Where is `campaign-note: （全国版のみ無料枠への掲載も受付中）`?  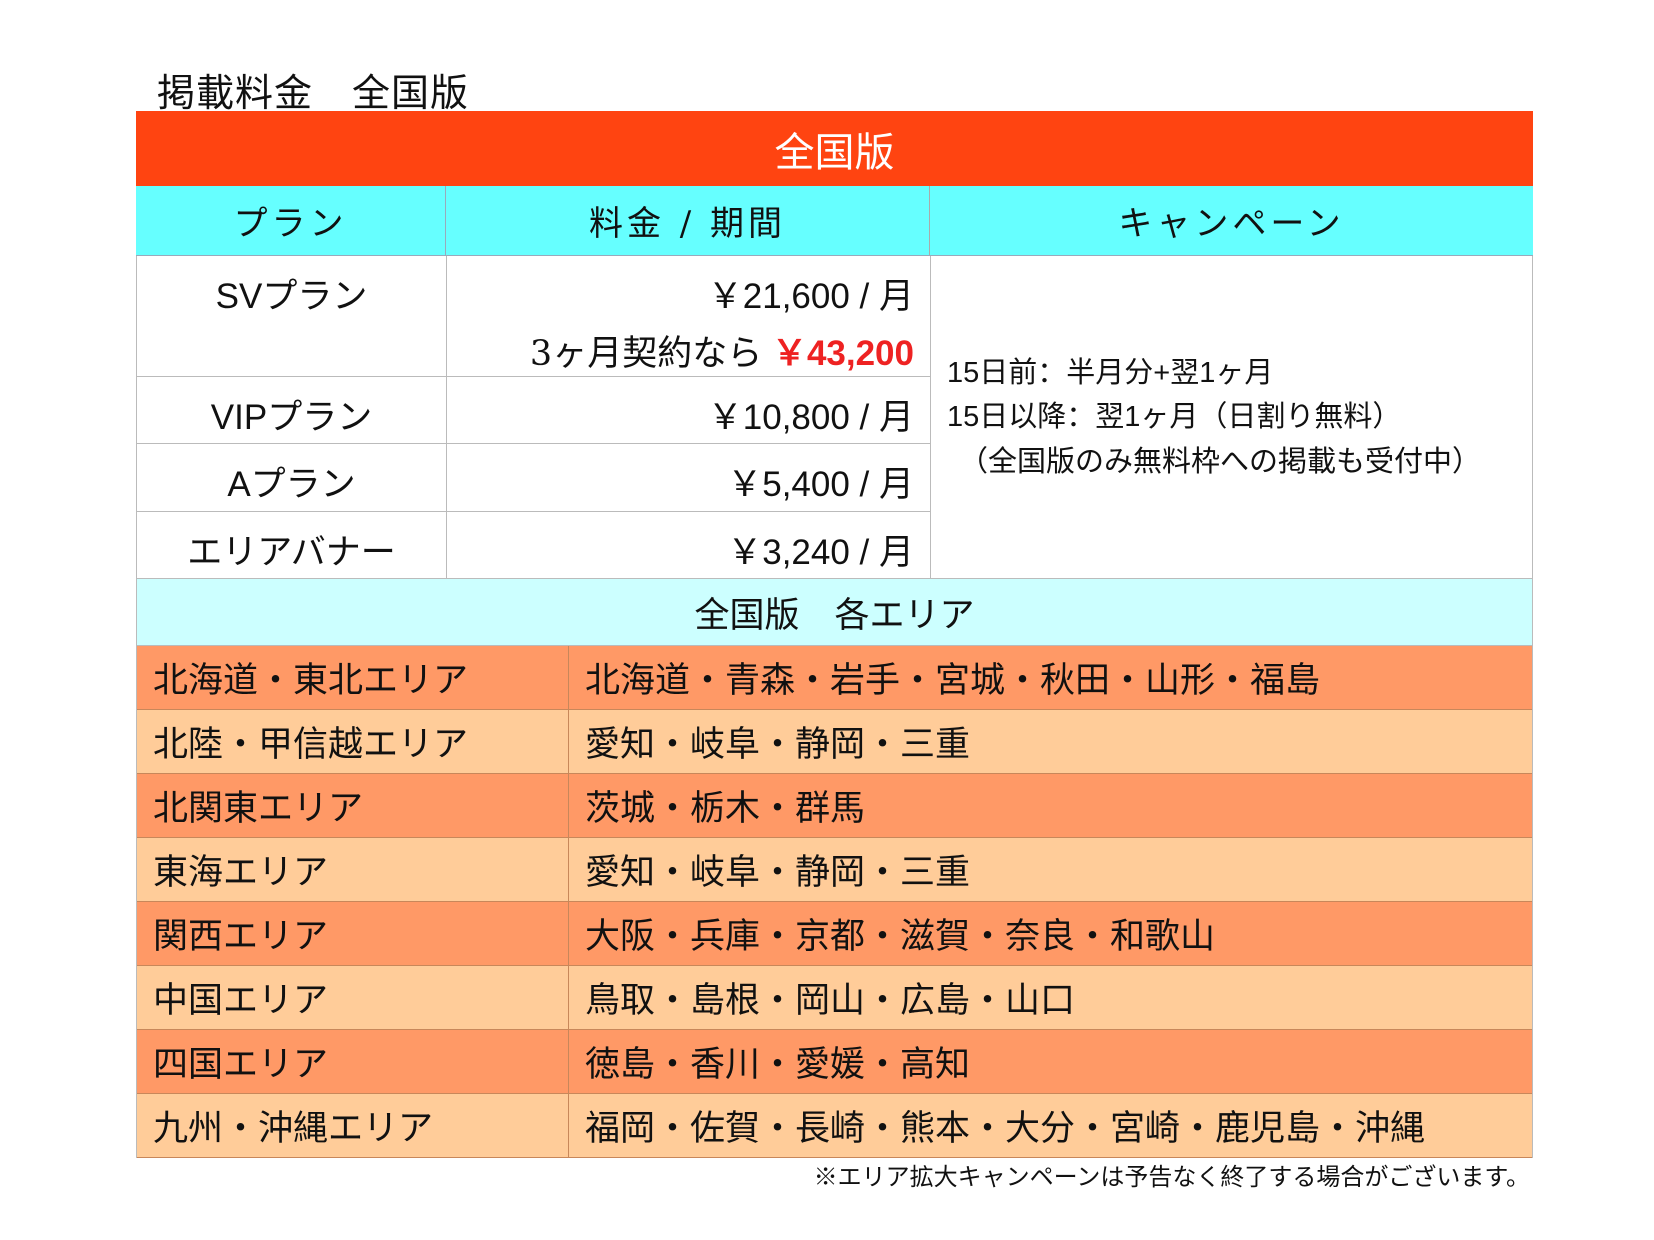
campaign-note: （全国版のみ無料枠への掲載も受付中） is located at coordinates (1220, 461).